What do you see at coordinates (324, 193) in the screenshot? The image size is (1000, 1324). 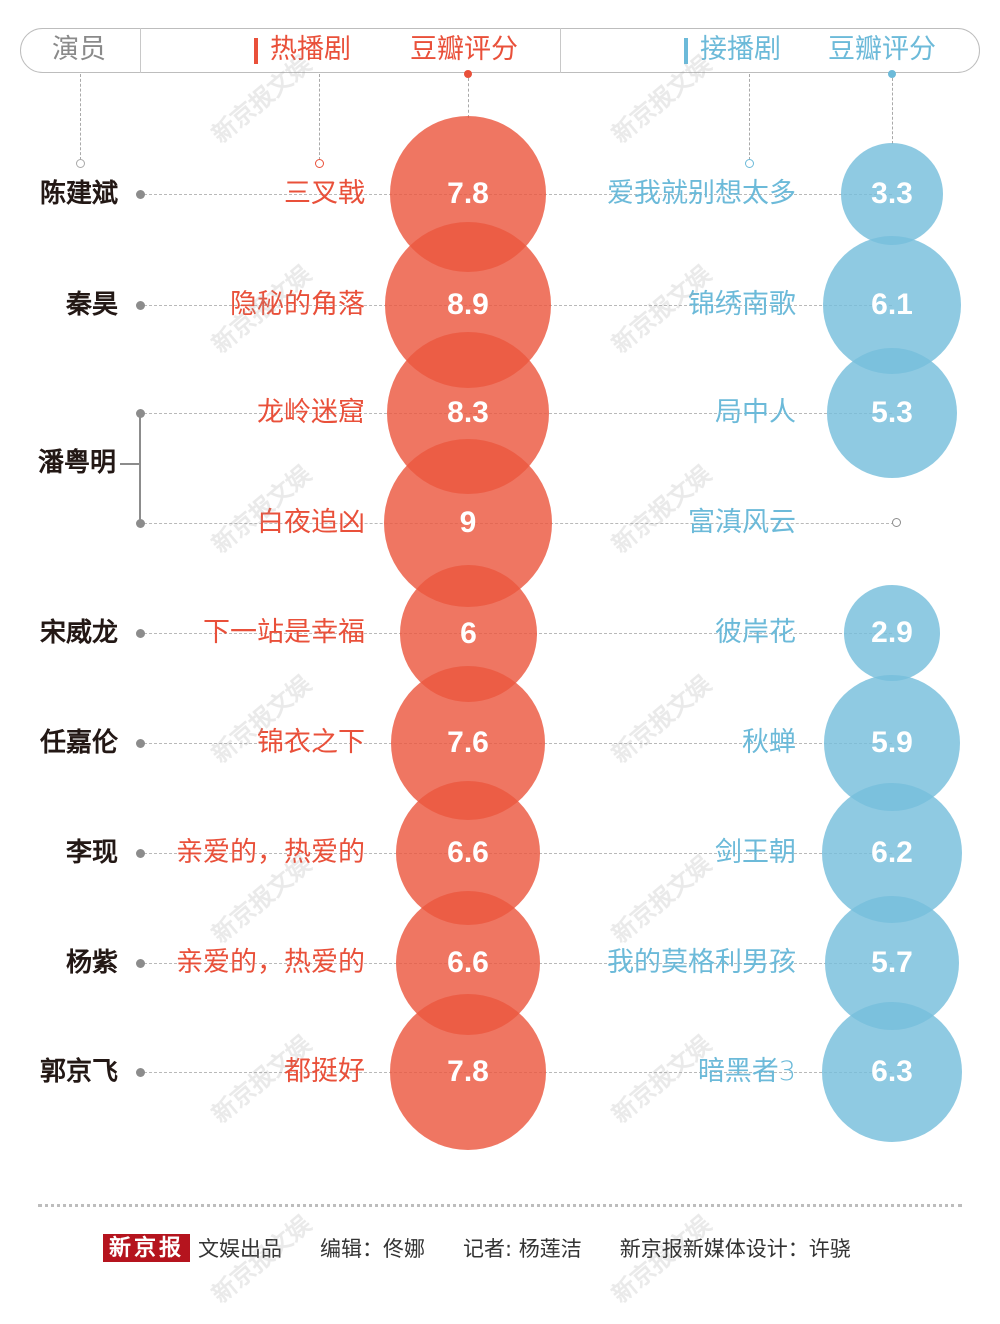 I see `hot-drama-title: 三叉戟` at bounding box center [324, 193].